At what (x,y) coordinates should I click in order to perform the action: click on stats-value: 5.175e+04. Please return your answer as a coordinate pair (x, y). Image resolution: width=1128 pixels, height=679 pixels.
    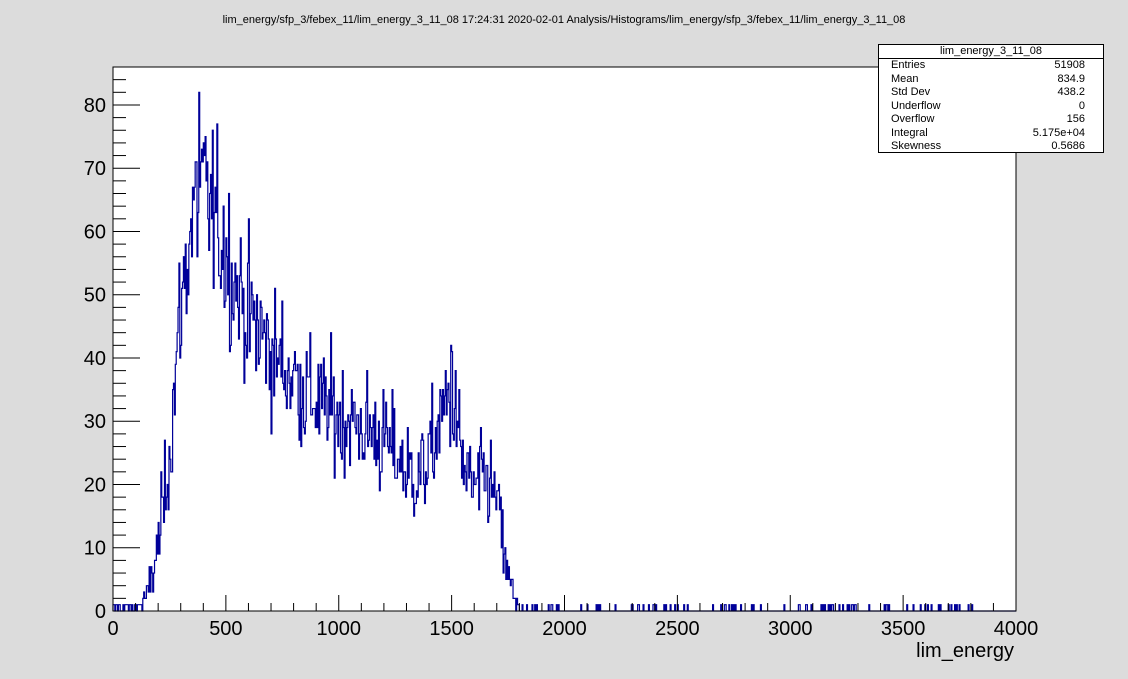
    Looking at the image, I should click on (1058, 132).